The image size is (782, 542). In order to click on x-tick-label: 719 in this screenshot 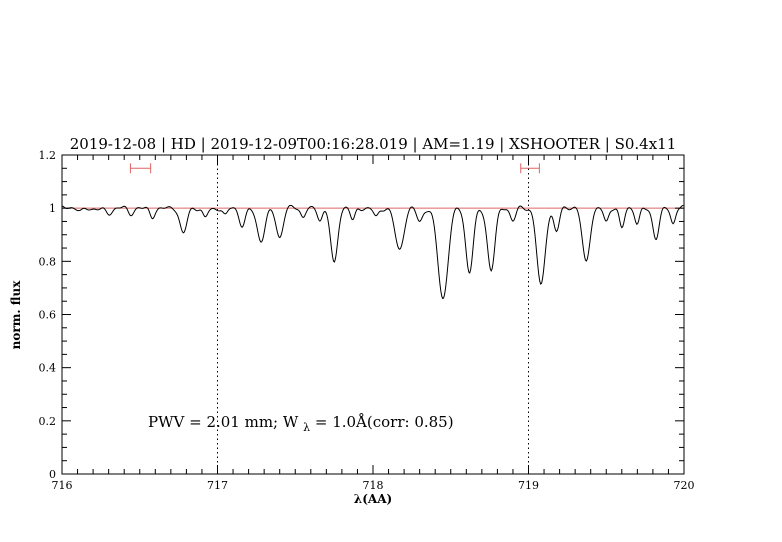, I will do `click(528, 485)`.